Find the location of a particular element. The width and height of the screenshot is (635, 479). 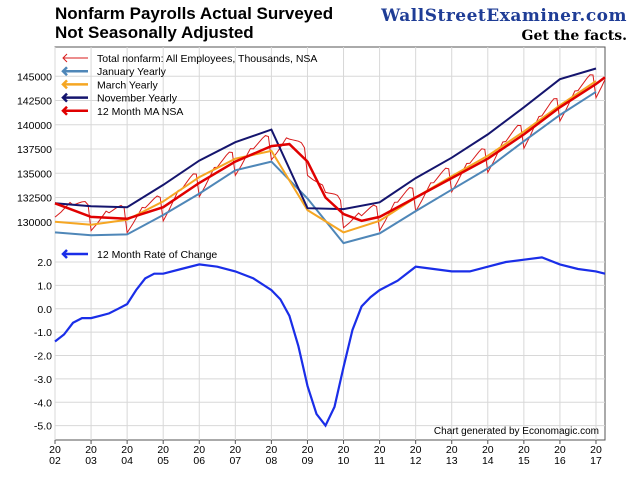

x-tick-label: 02 is located at coordinates (55, 461).